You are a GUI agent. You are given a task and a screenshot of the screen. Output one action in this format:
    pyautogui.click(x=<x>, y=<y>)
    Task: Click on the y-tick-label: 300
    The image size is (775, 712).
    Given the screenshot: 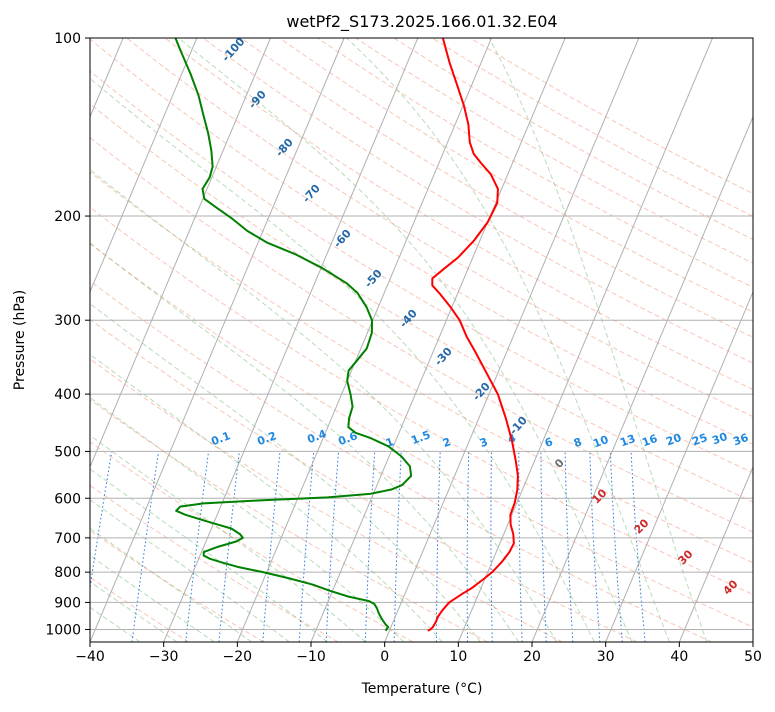 What is the action you would take?
    pyautogui.click(x=67, y=321)
    